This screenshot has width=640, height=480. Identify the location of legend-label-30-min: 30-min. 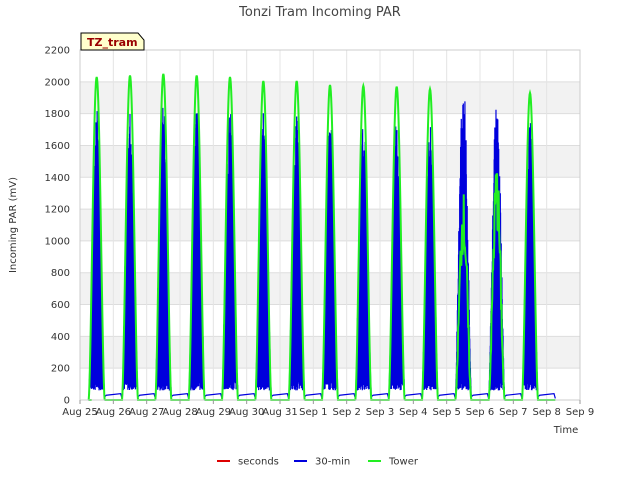
(332, 462).